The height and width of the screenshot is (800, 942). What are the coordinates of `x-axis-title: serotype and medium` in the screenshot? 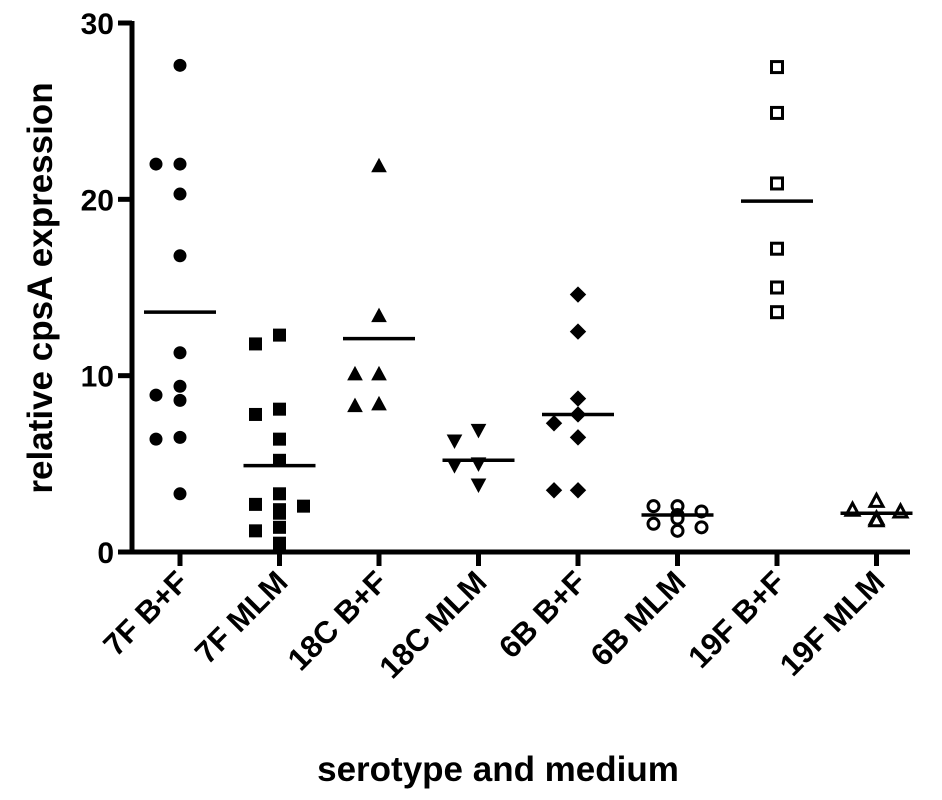 It's located at (498, 769).